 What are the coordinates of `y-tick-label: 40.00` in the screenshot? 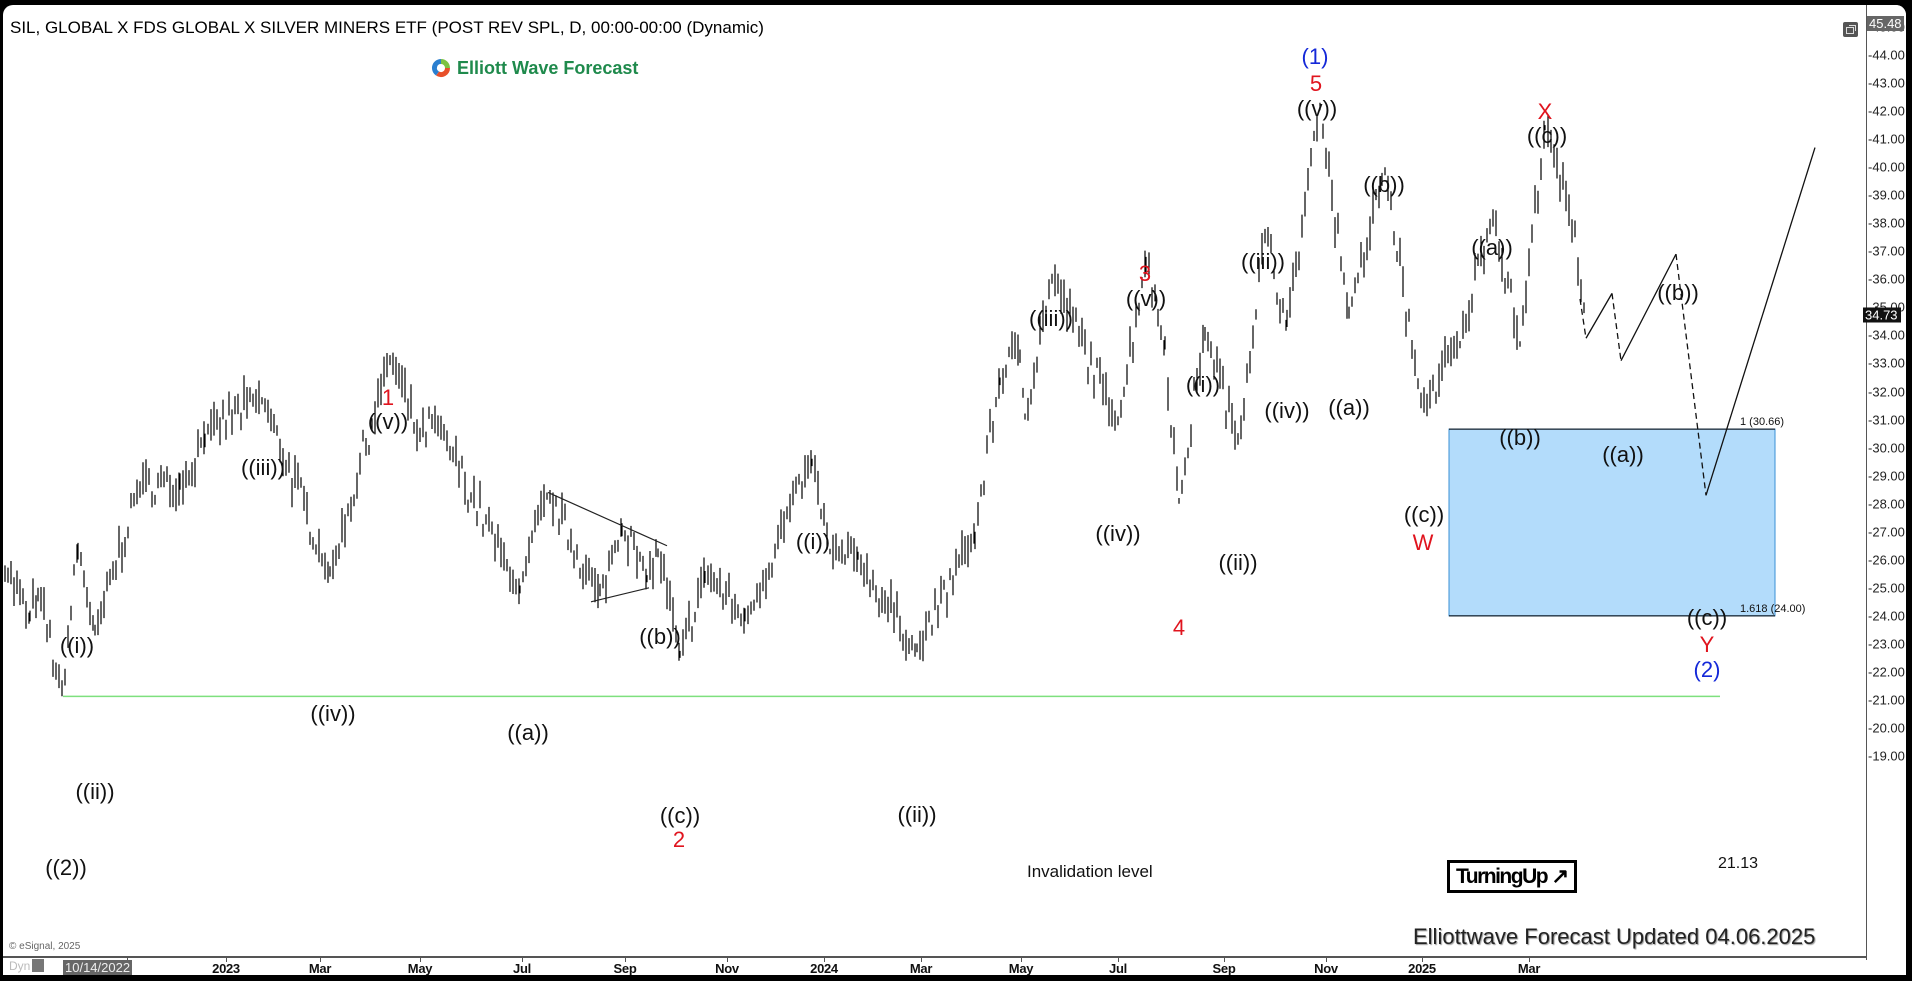 It's located at (1886, 167).